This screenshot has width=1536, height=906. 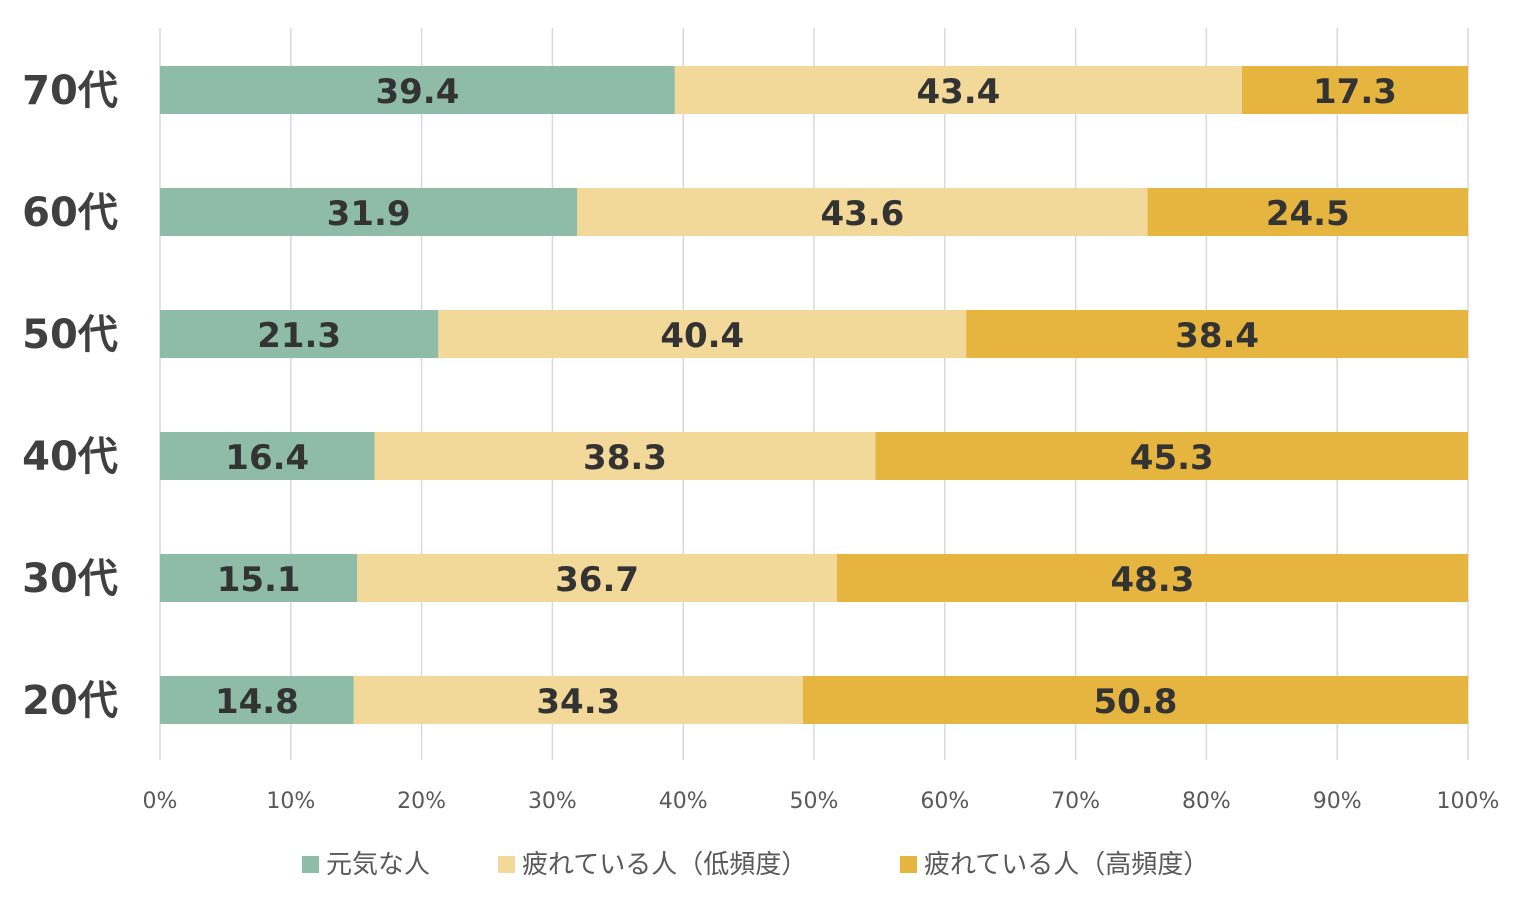 What do you see at coordinates (70, 701) in the screenshot?
I see `category-label: 20代` at bounding box center [70, 701].